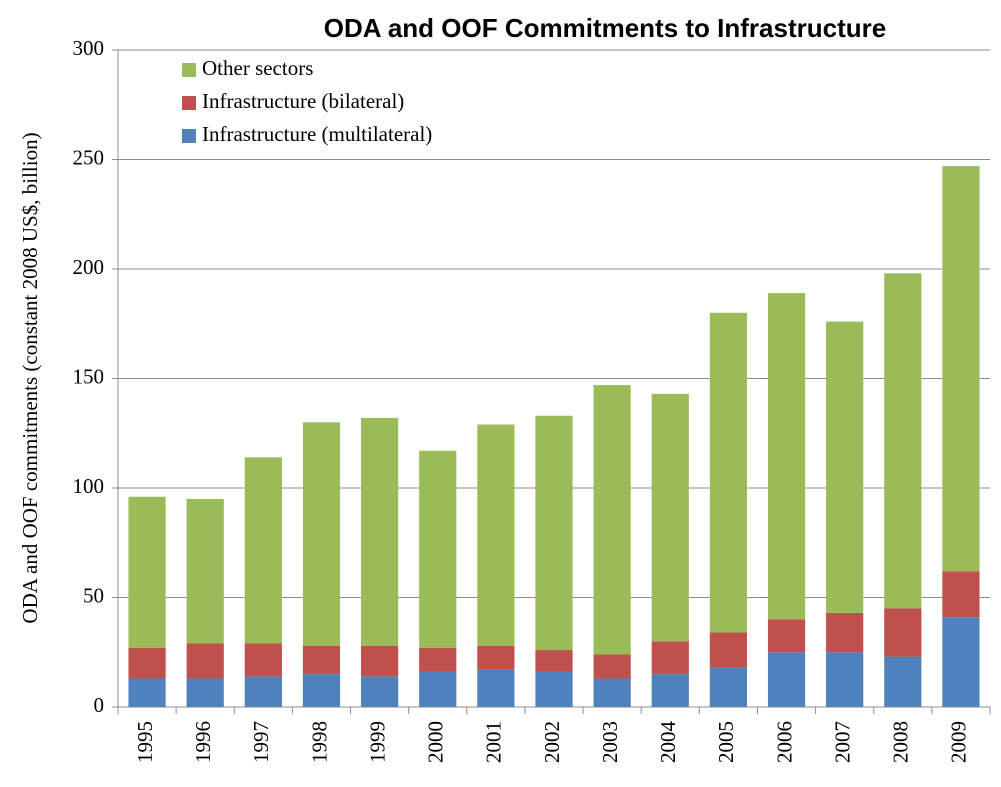 This screenshot has width=1001, height=787. Describe the element at coordinates (726, 742) in the screenshot. I see `x-tick-label: 2005` at that location.